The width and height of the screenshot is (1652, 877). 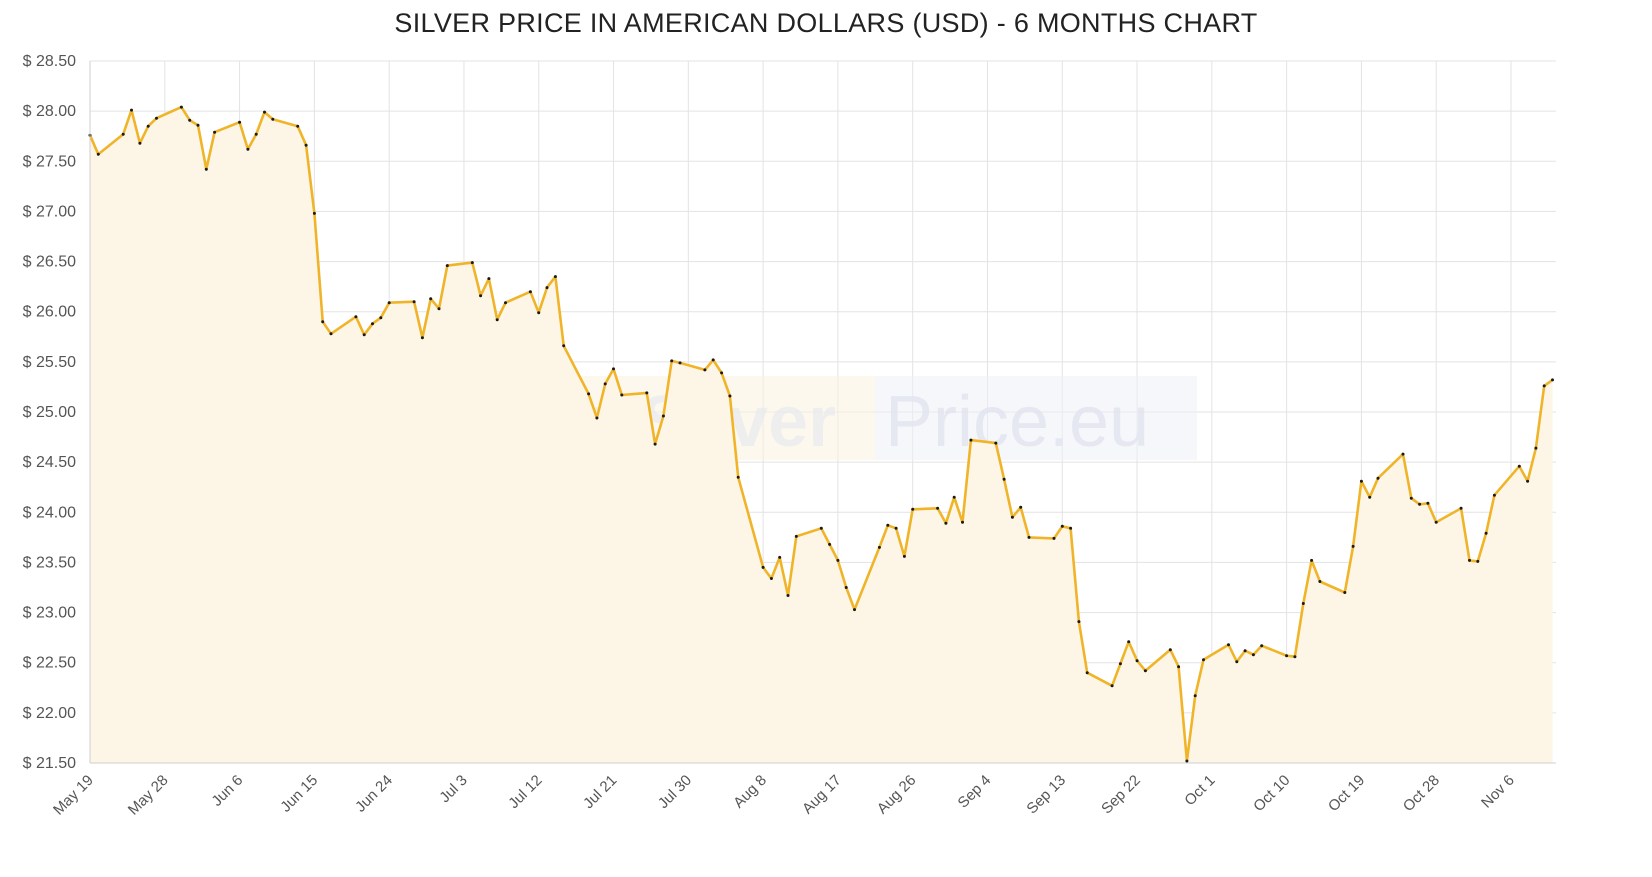 I want to click on x-tick-label: Aug 26, so click(x=897, y=795).